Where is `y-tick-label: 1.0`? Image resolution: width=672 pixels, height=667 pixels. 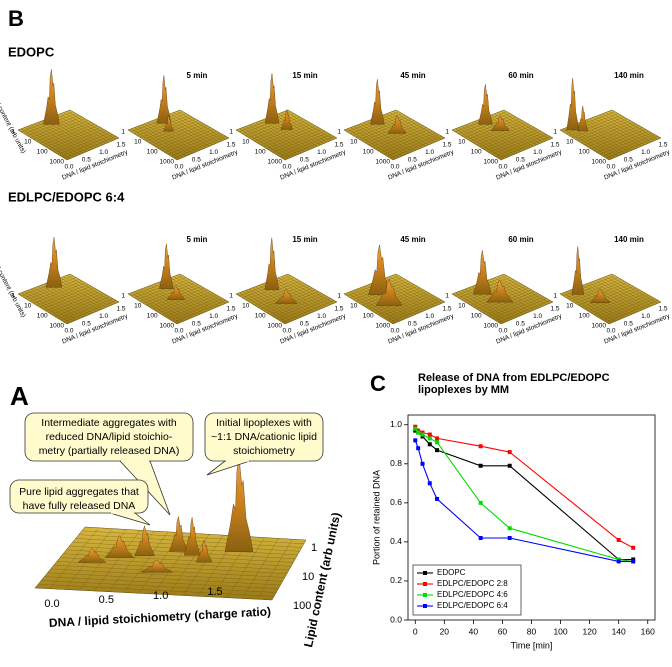 y-tick-label: 1.0 is located at coordinates (396, 424).